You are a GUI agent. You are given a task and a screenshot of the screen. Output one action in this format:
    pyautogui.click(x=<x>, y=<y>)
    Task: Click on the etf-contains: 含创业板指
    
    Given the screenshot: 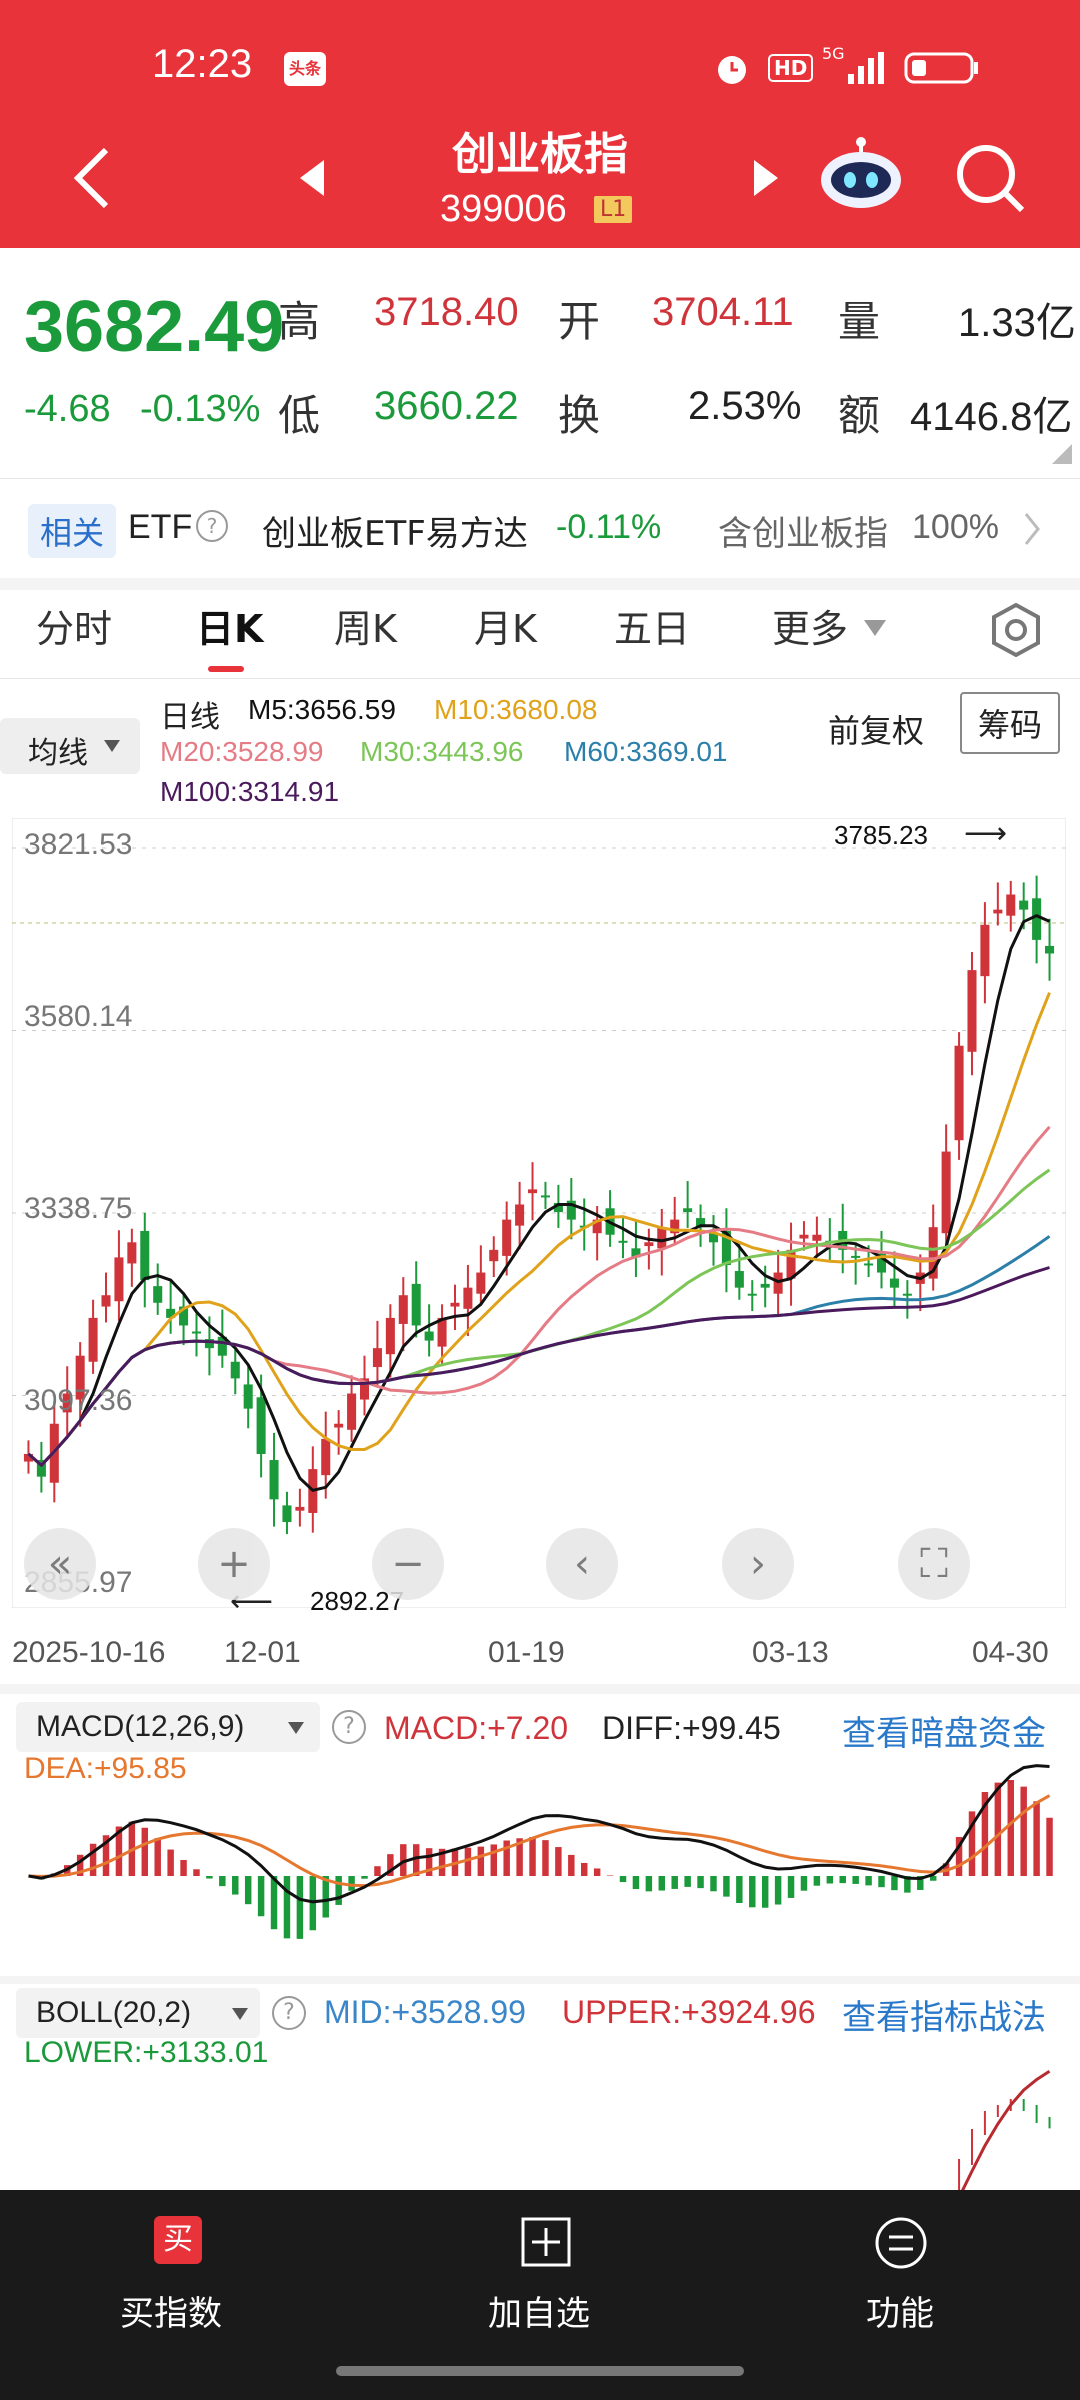 What is the action you would take?
    pyautogui.click(x=803, y=534)
    